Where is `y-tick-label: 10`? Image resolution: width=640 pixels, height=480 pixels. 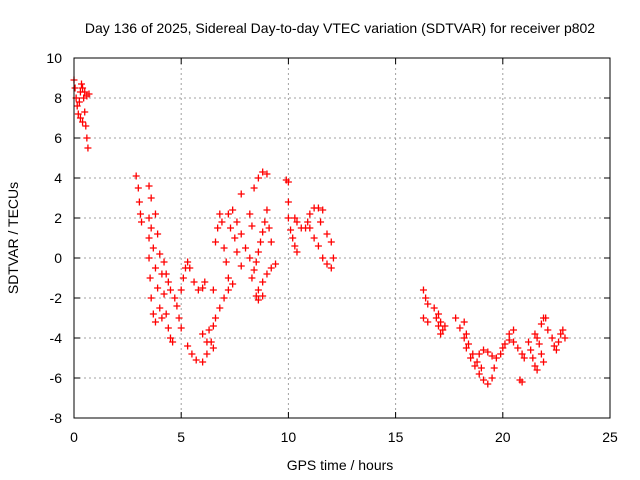
y-tick-label: 10 is located at coordinates (54, 58).